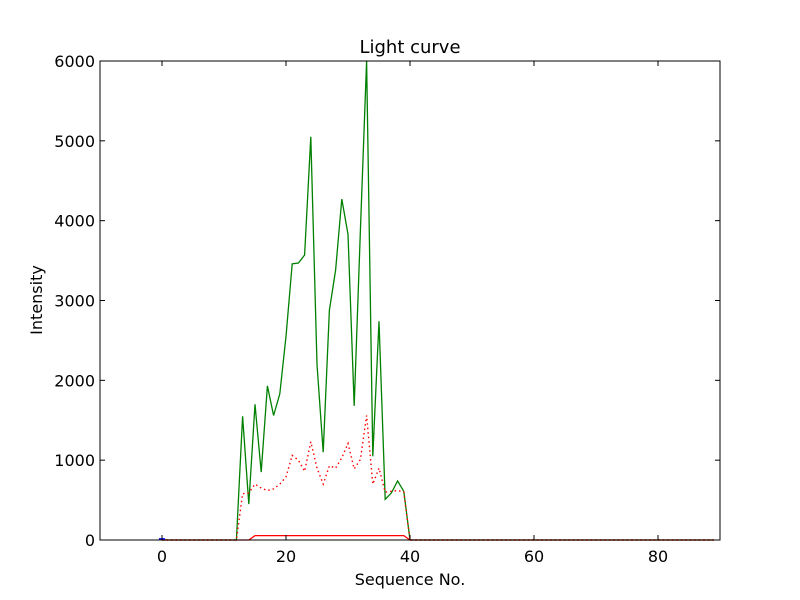 This screenshot has width=800, height=600. I want to click on y-tick-label: 3000, so click(74, 301).